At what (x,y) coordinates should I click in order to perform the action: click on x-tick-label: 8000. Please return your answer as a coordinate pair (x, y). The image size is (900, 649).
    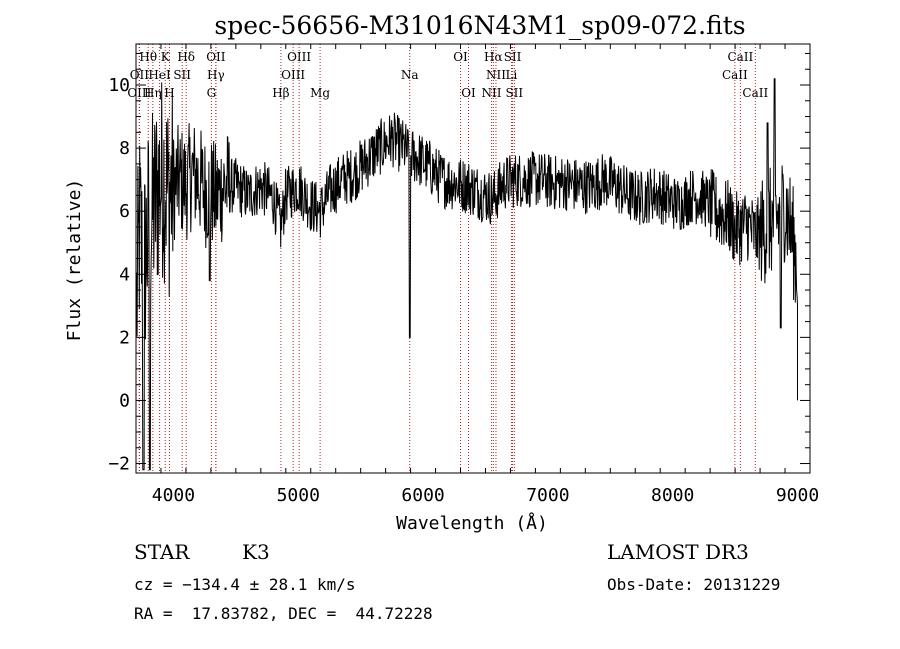
    Looking at the image, I should click on (672, 495).